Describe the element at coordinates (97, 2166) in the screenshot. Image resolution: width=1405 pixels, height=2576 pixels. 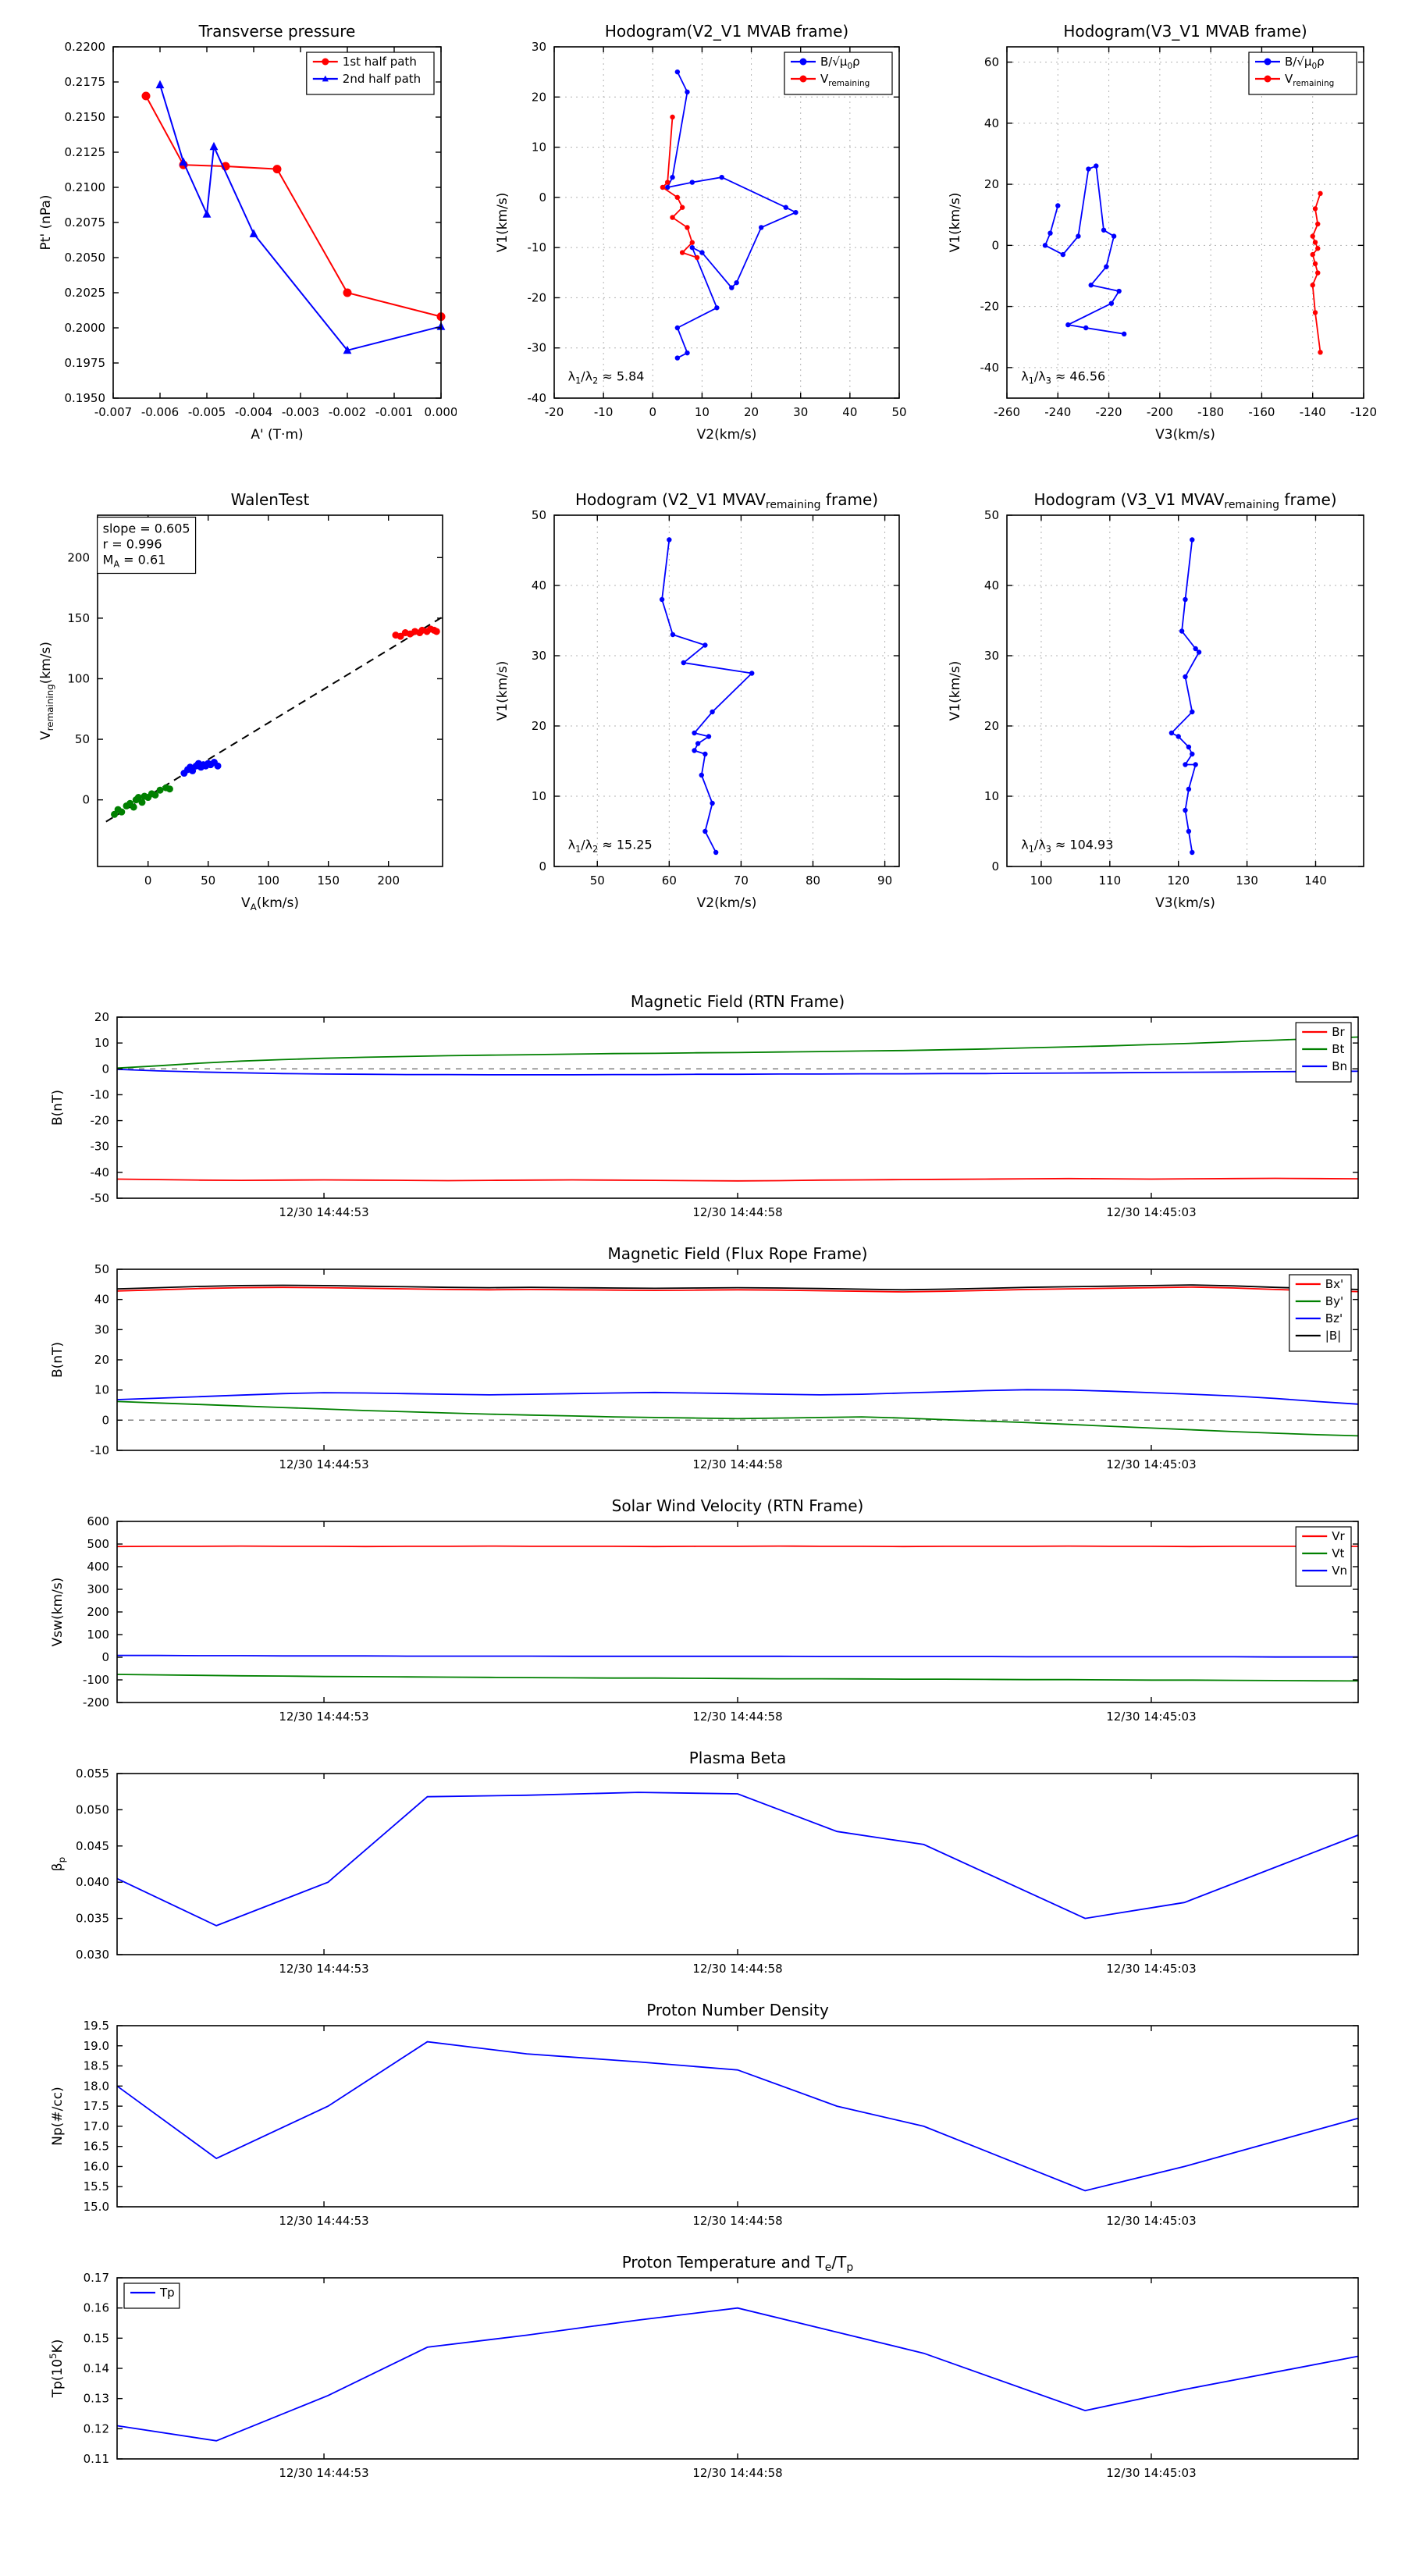
I see `svg-text: 16.0` at that location.